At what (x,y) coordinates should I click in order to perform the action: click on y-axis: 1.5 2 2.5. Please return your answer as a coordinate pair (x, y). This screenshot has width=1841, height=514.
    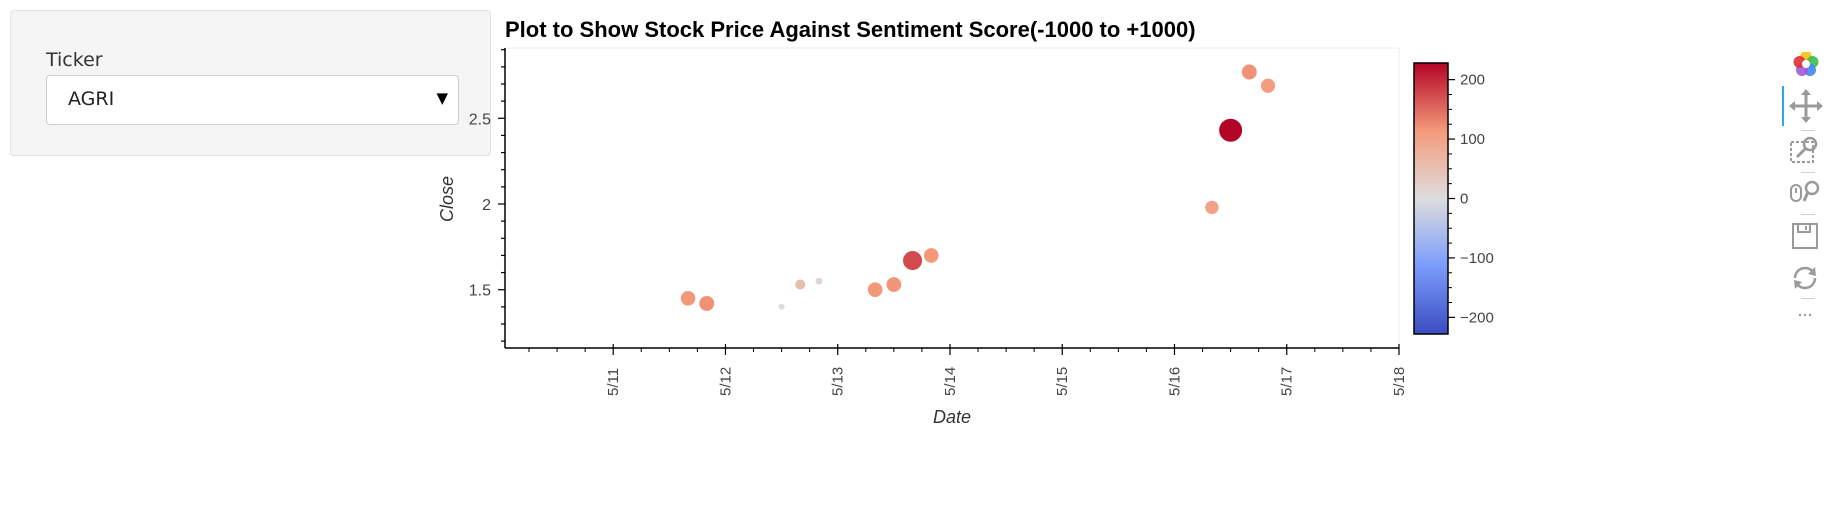
    Looking at the image, I should click on (487, 198).